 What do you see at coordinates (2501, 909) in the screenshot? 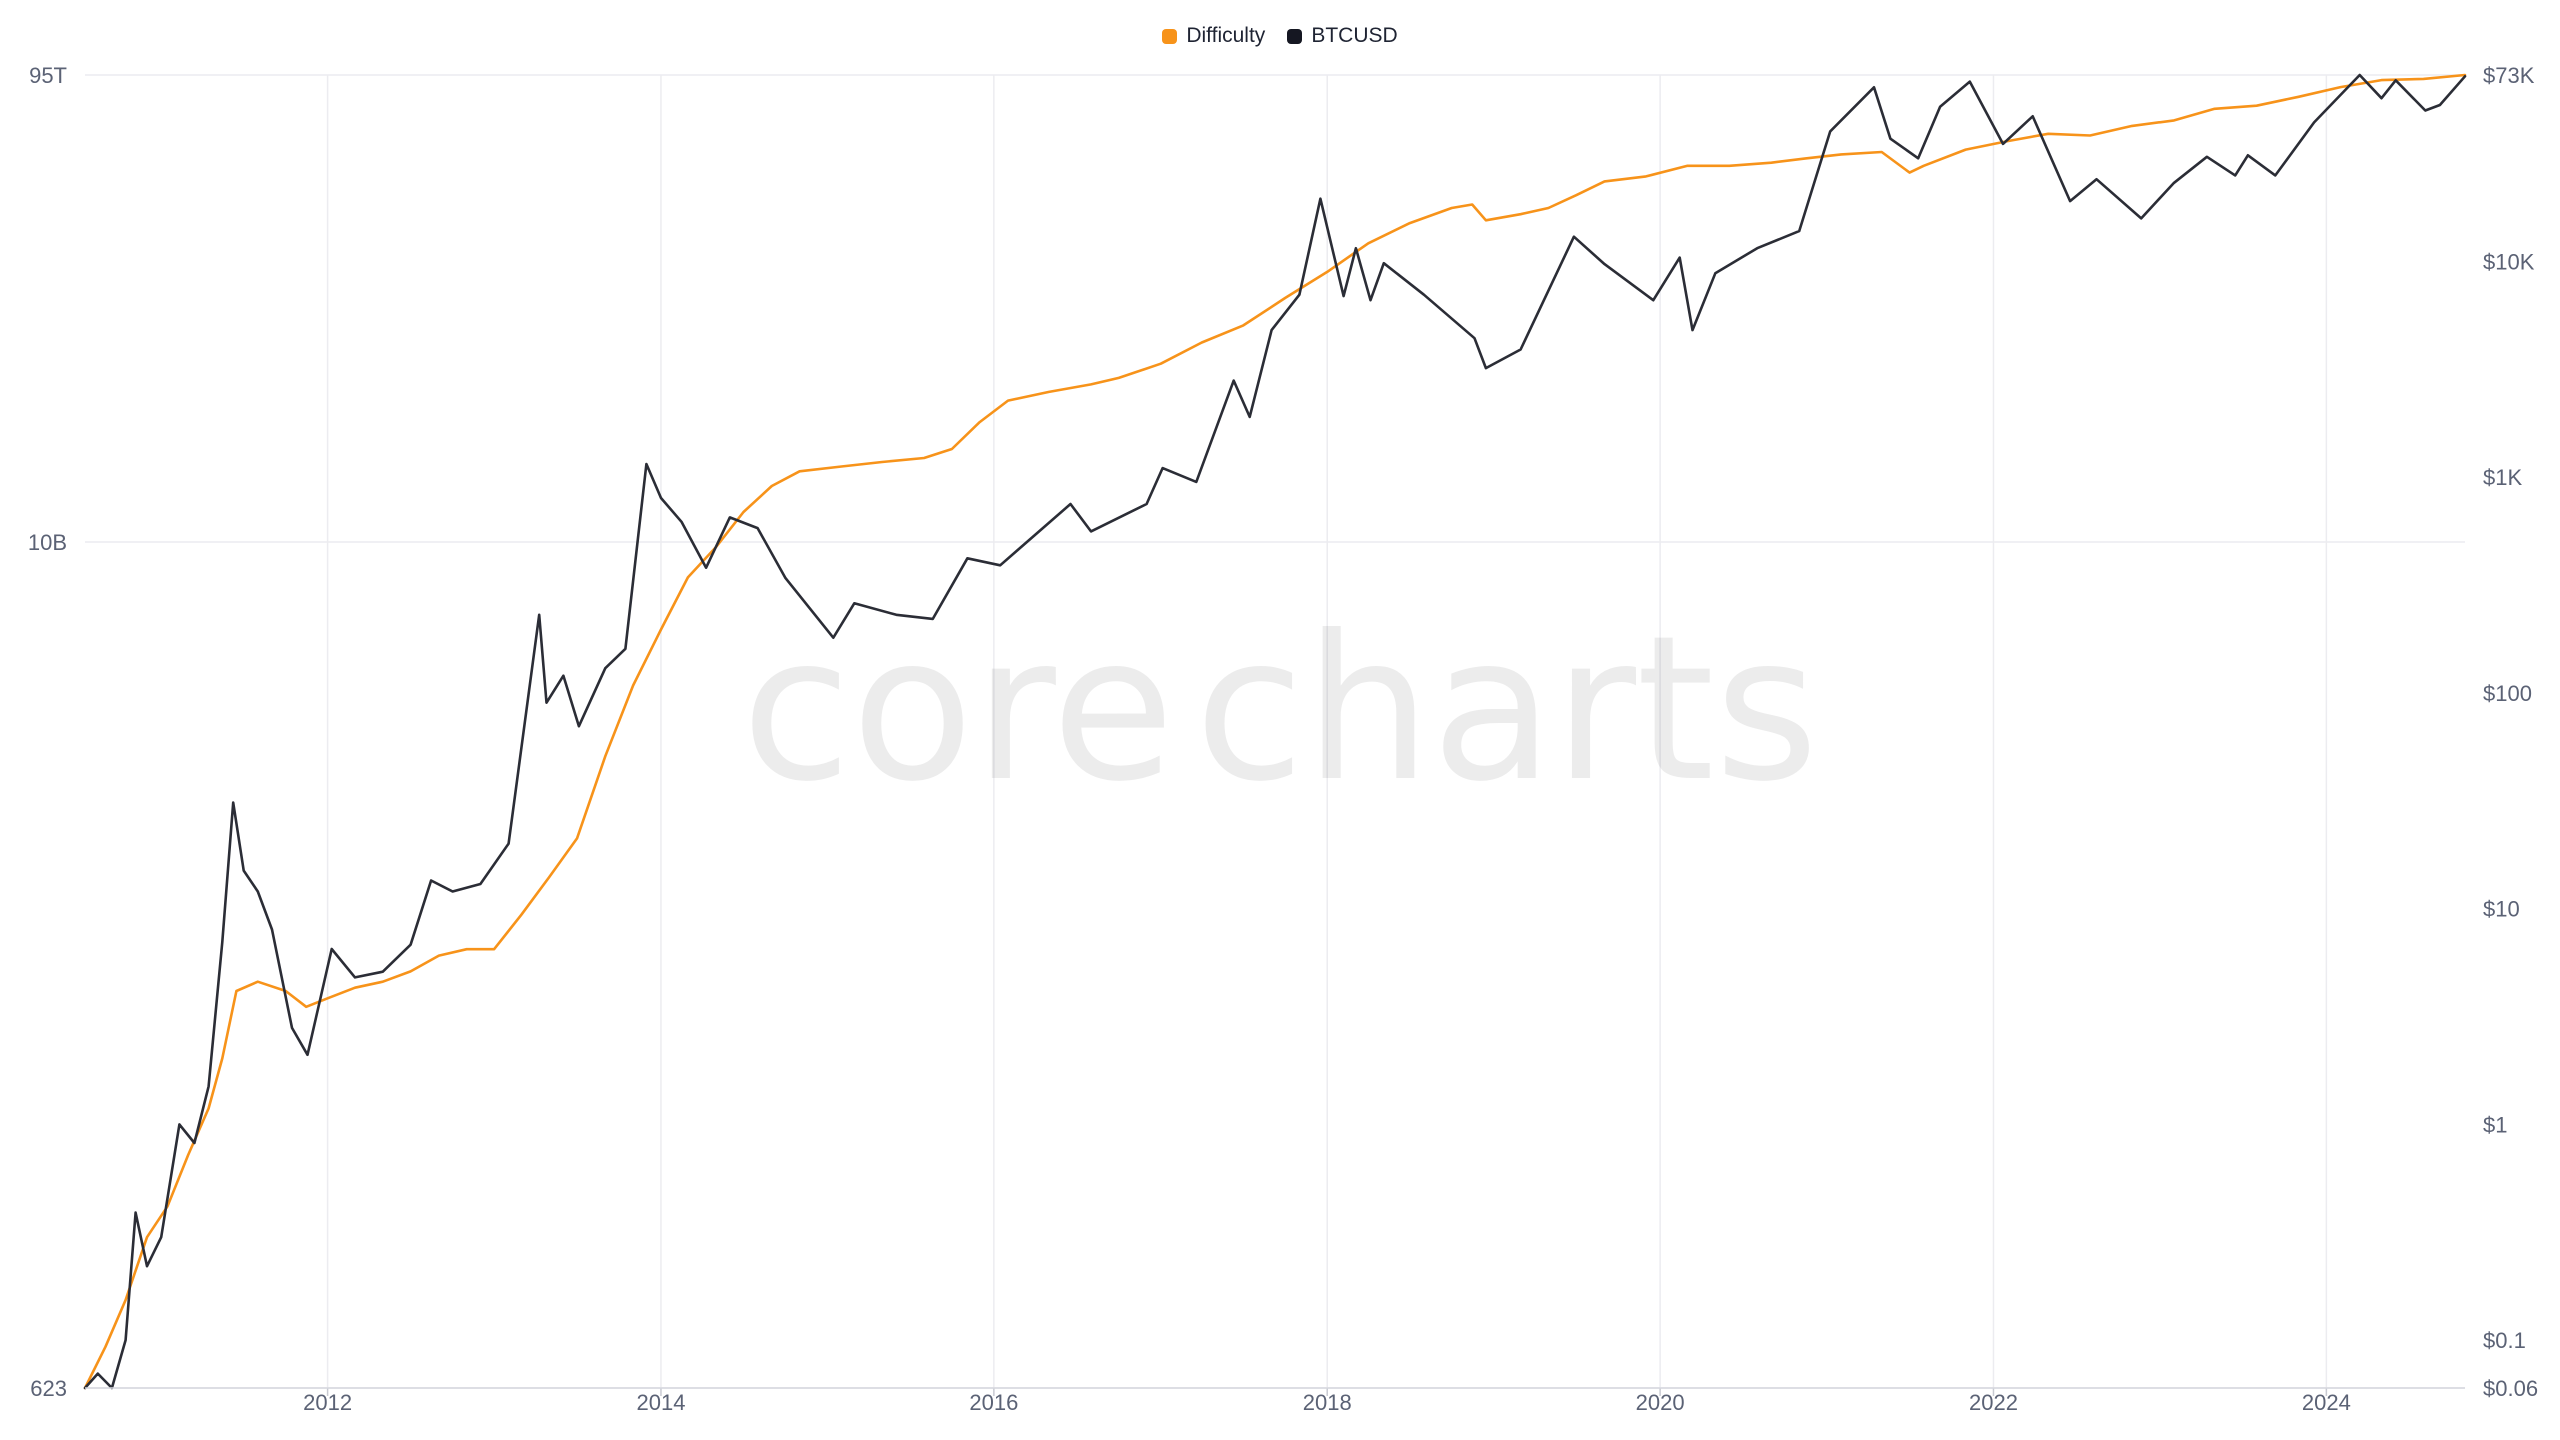
I see `y-right-tick-label: $10` at bounding box center [2501, 909].